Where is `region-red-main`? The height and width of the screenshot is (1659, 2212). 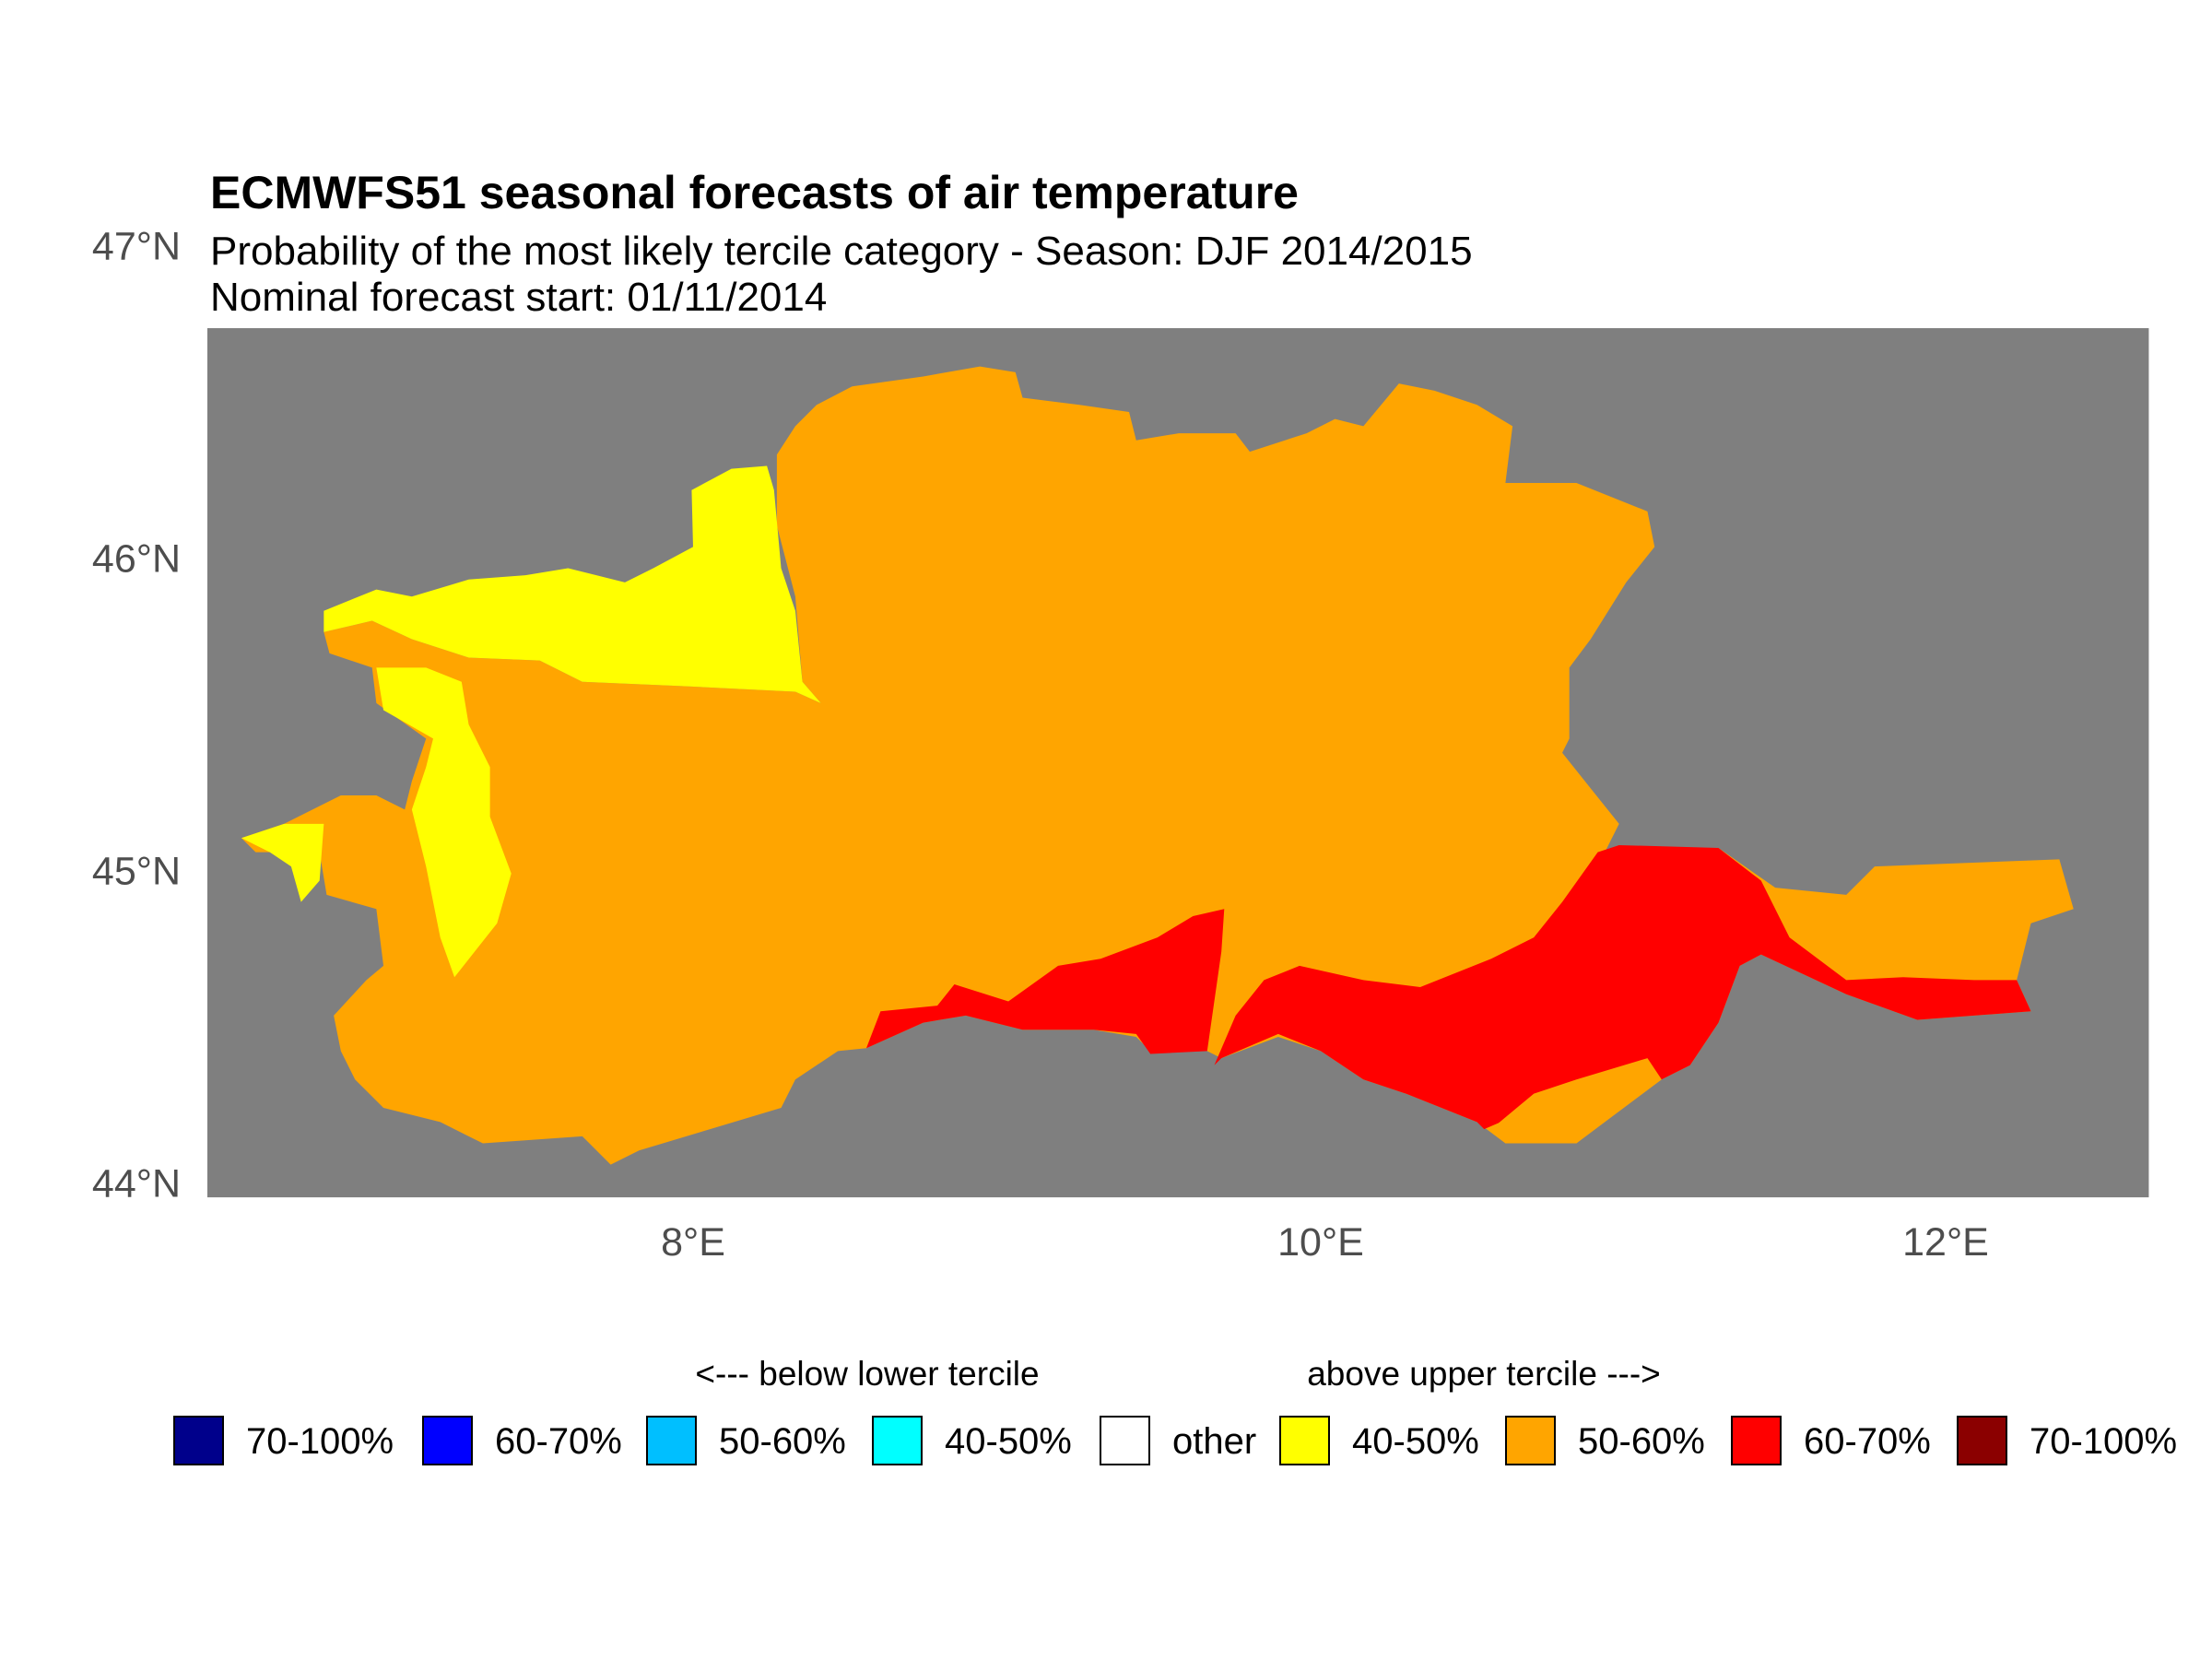
region-red-main is located at coordinates (1622, 987).